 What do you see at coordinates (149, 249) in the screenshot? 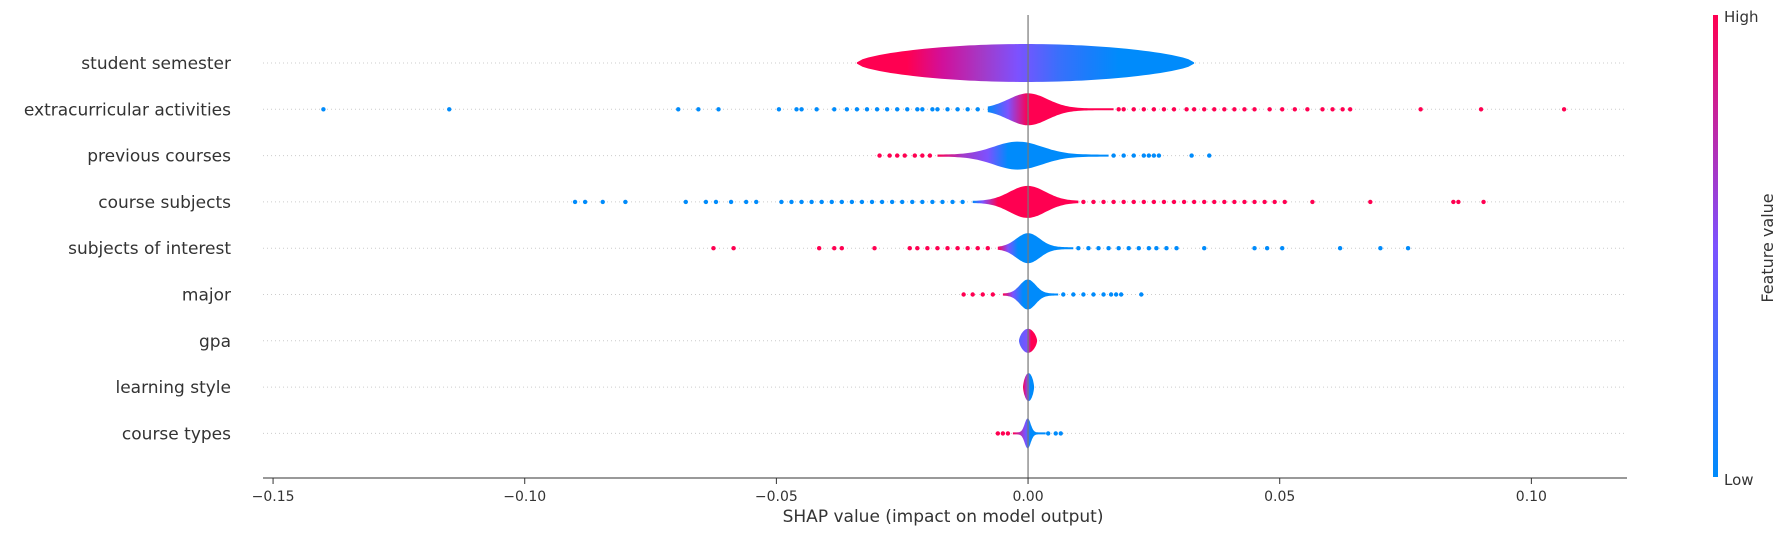
I see `feature-label: subjects of interest` at bounding box center [149, 249].